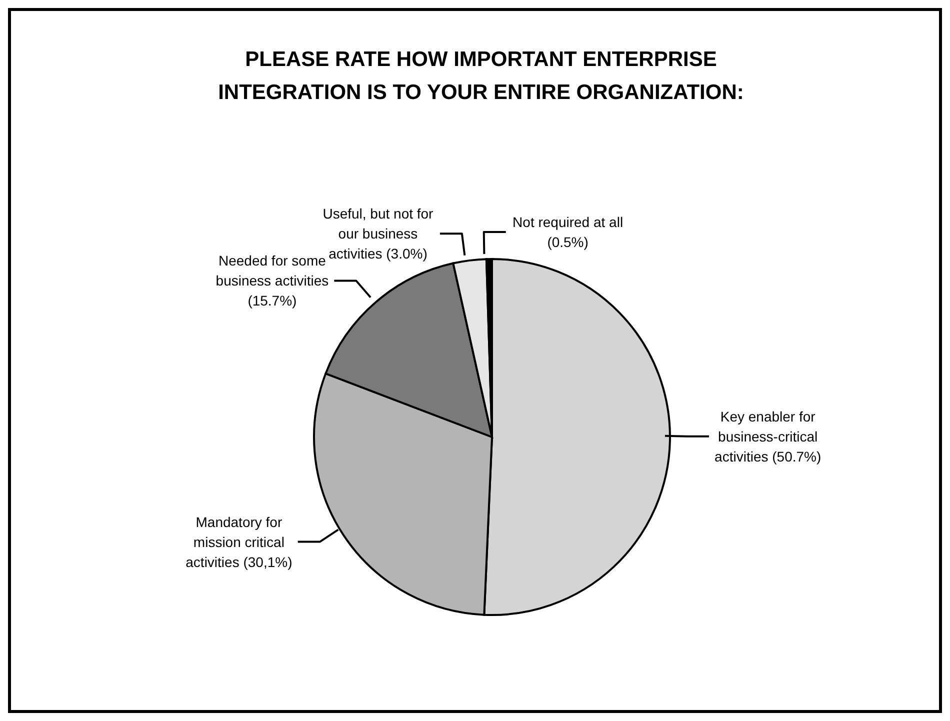 This screenshot has height=721, width=950. What do you see at coordinates (568, 222) in the screenshot?
I see `slice-label: Not required at all` at bounding box center [568, 222].